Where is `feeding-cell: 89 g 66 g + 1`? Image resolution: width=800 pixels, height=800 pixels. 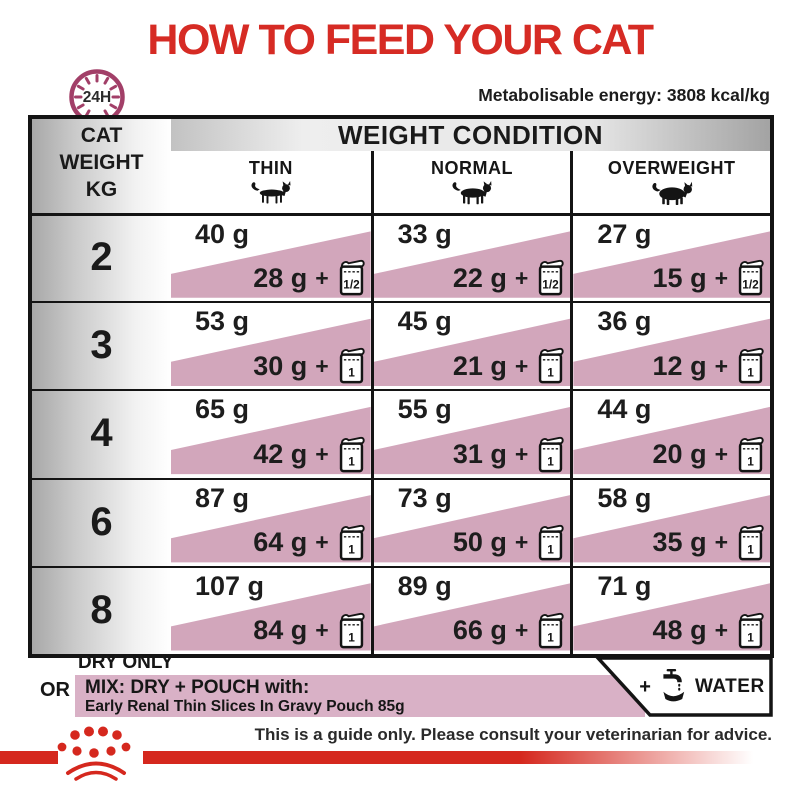 feeding-cell: 89 g 66 g + 1 is located at coordinates (470, 609).